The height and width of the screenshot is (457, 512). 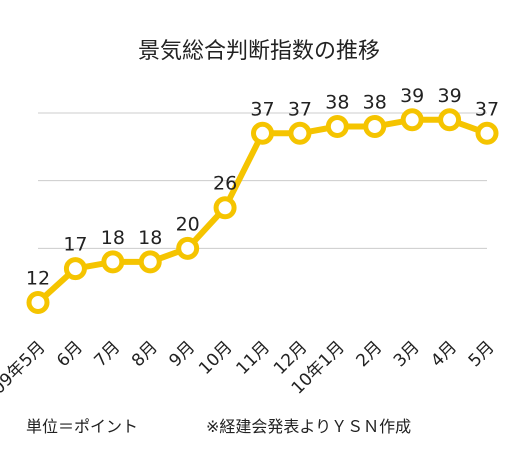 What do you see at coordinates (407, 354) in the screenshot?
I see `x-tick-label: 3月` at bounding box center [407, 354].